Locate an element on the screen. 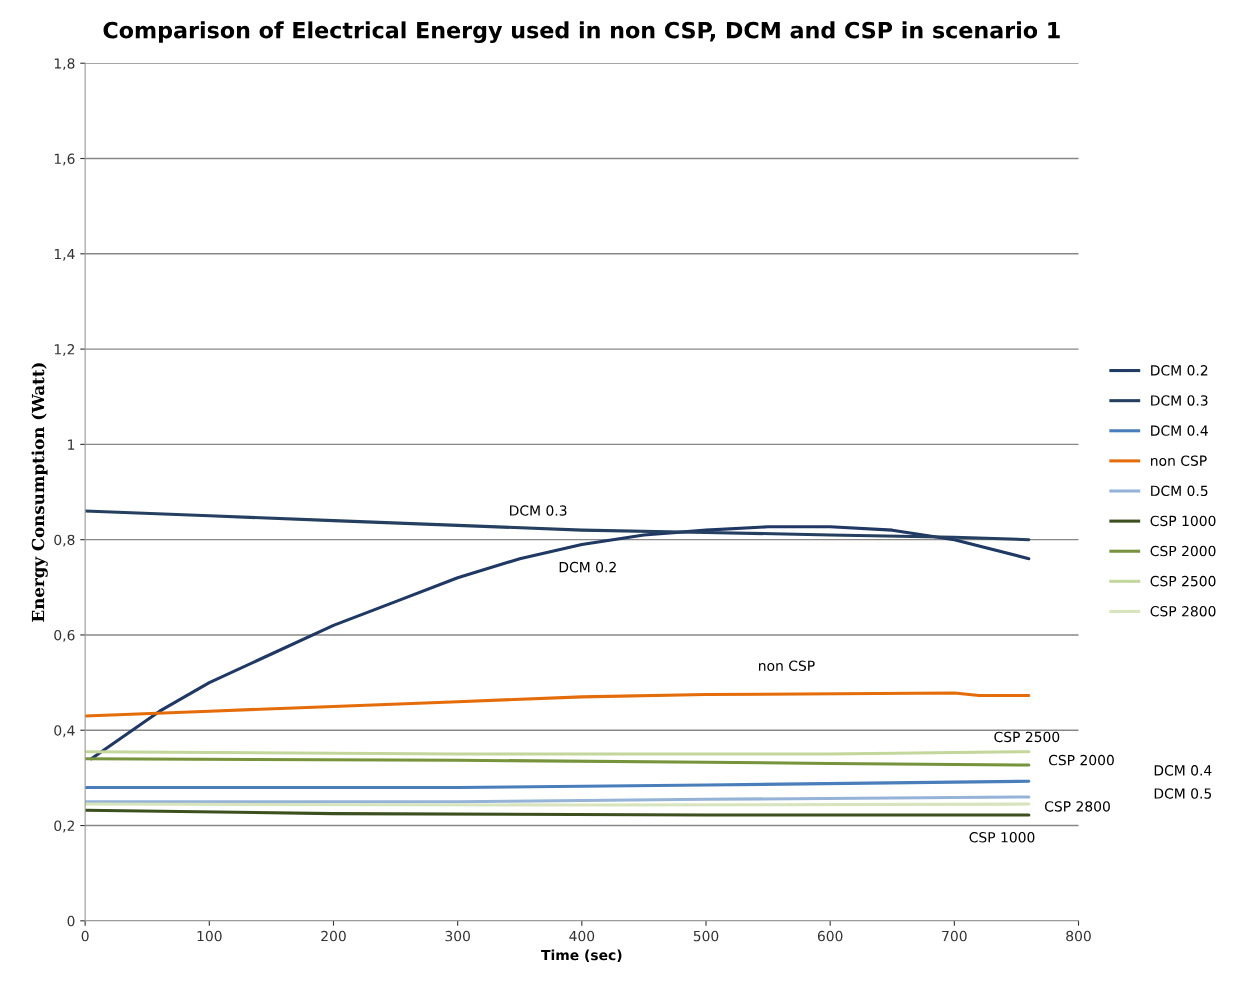 The width and height of the screenshot is (1234, 988). y-tick-label: 0,6 is located at coordinates (64, 635).